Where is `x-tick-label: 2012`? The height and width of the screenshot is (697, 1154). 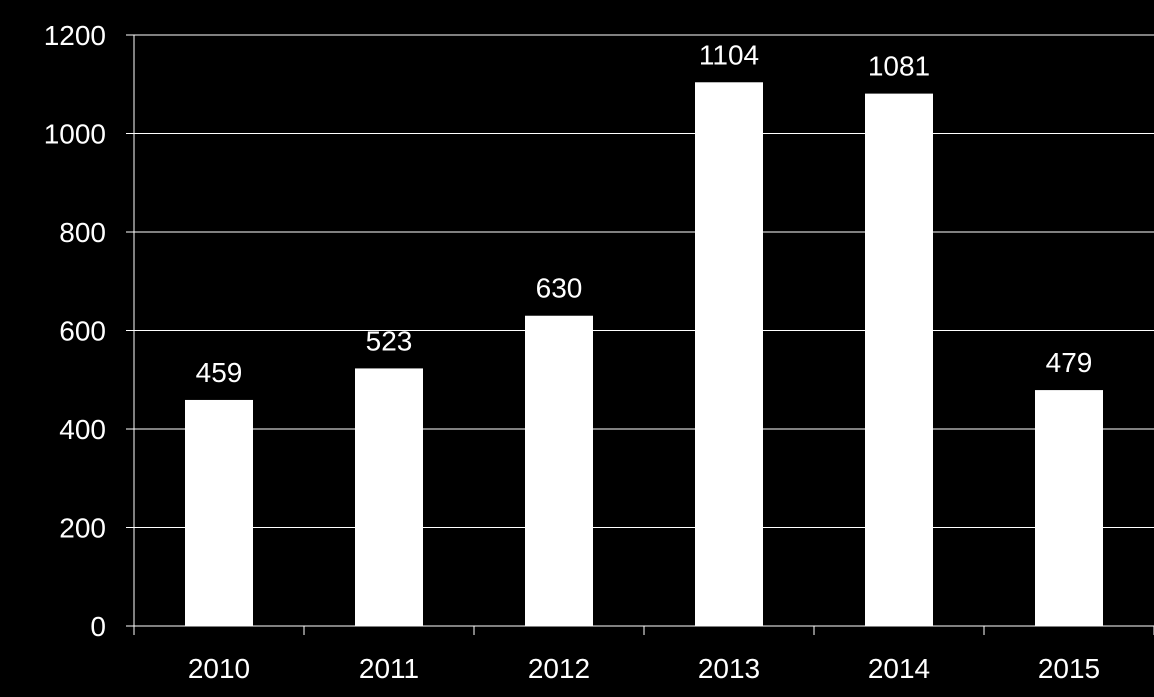
x-tick-label: 2012 is located at coordinates (559, 668).